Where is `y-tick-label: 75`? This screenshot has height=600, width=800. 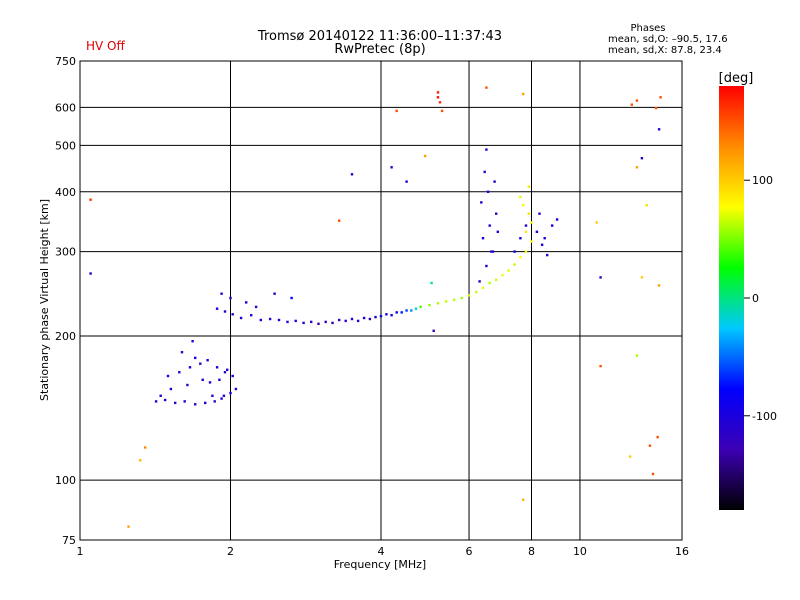
y-tick-label: 75 is located at coordinates (69, 540).